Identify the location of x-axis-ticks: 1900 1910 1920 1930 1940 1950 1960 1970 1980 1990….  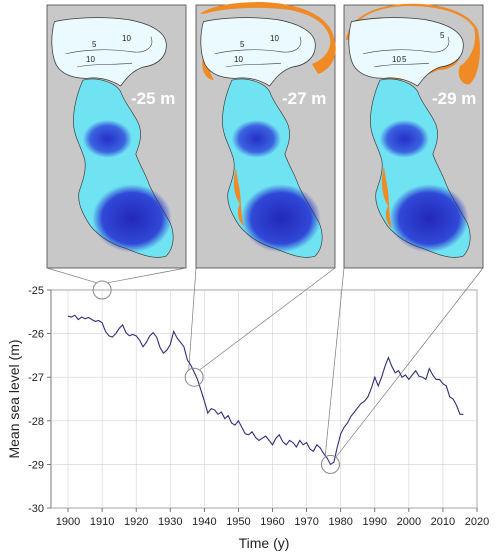
(272, 518).